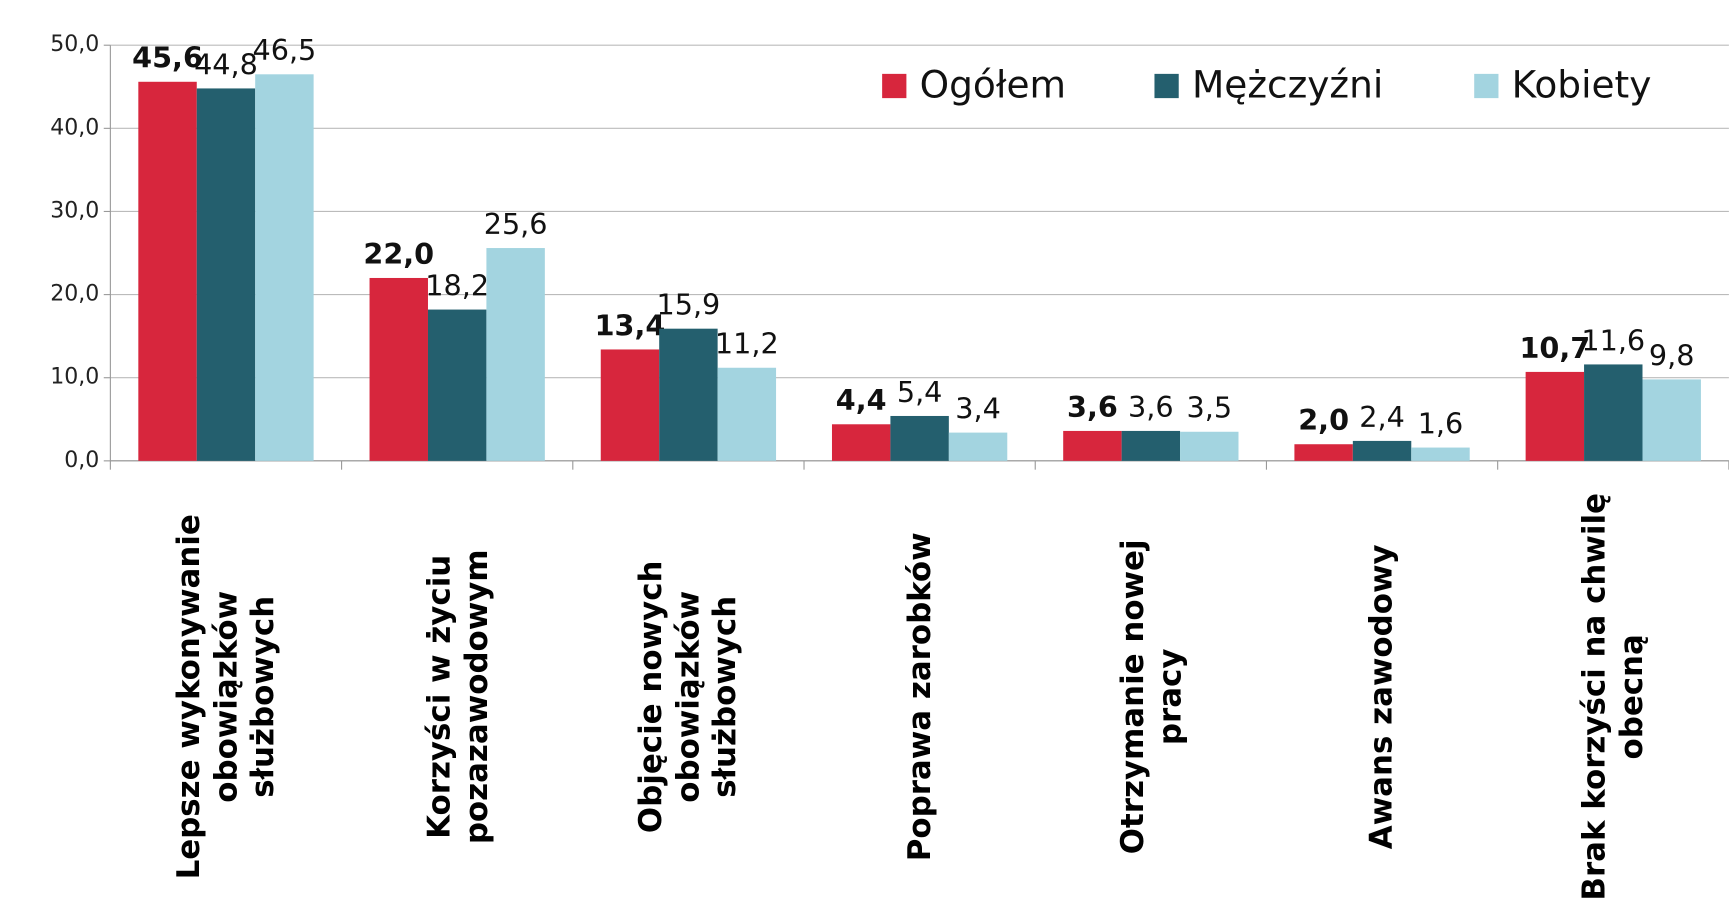 This screenshot has height=918, width=1729. I want to click on x-tick-label: Brak korzyści na chwilę obecną, so click(1613, 697).